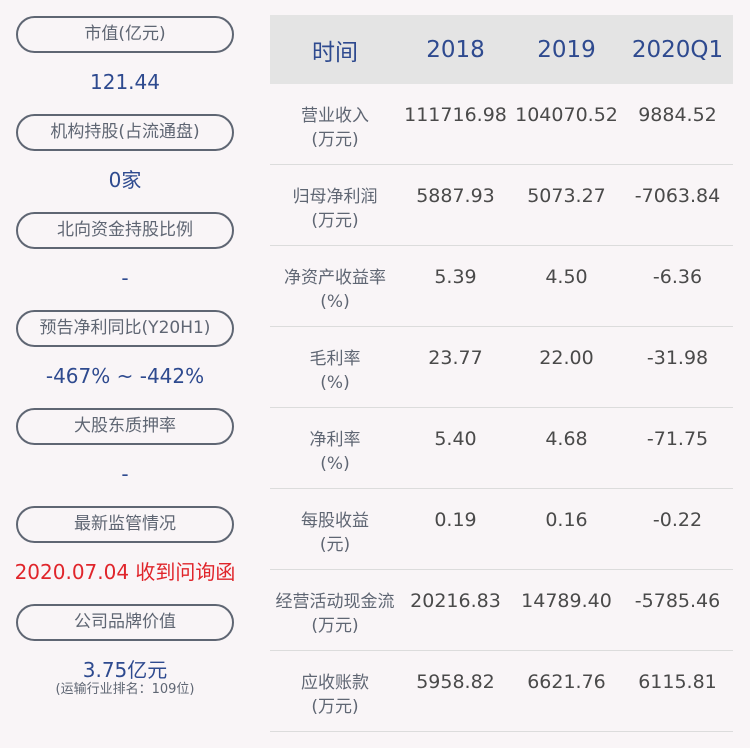  Describe the element at coordinates (566, 682) in the screenshot. I see `cell-2019: 6621.76` at that location.